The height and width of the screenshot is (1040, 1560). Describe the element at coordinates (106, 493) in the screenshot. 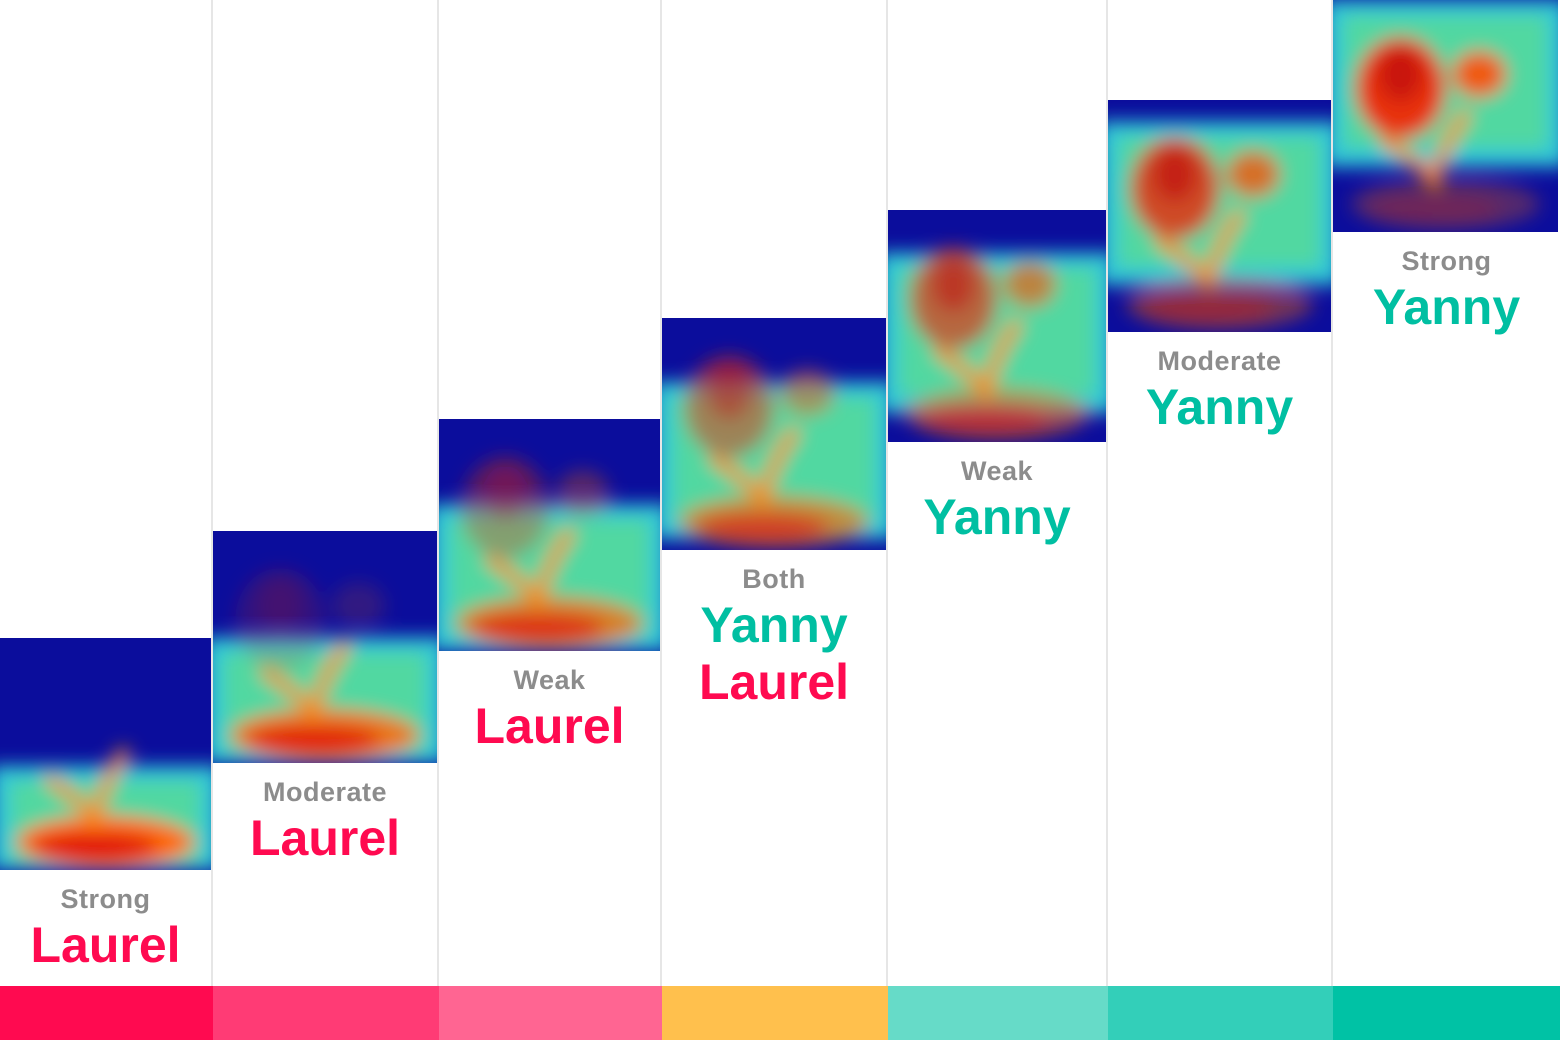

I see `column: Strong Laurel` at that location.